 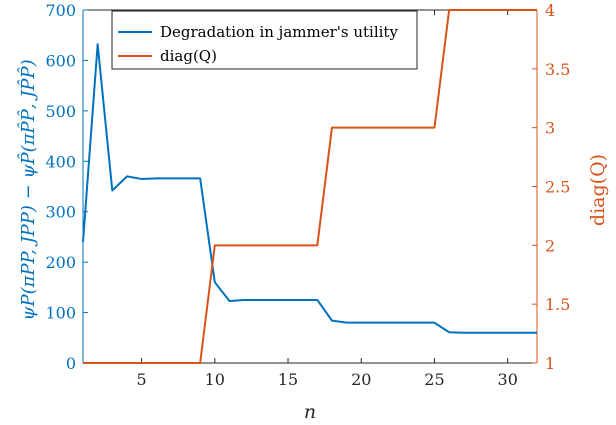 What do you see at coordinates (28, 189) in the screenshot?
I see `left-y-axis-label: ψP(πPP, JPP) − ψP̂(πP̂P̂, JP̂P̂)` at bounding box center [28, 189].